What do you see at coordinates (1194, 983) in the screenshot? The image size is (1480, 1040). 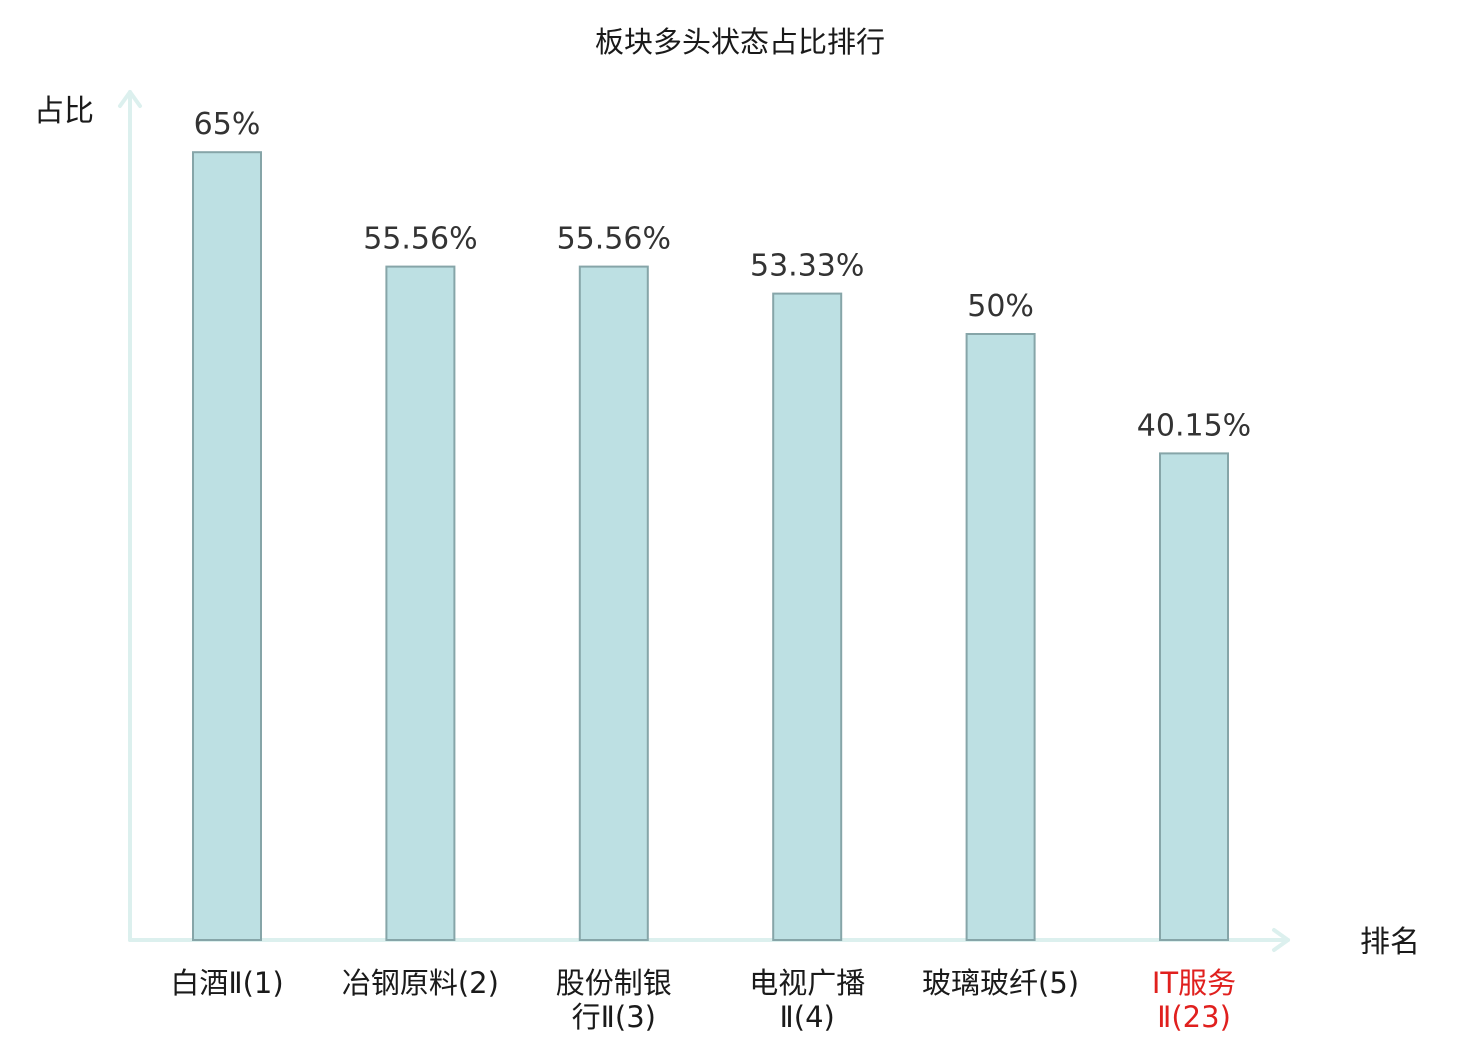 I see `x-tick-label: IT服务` at bounding box center [1194, 983].